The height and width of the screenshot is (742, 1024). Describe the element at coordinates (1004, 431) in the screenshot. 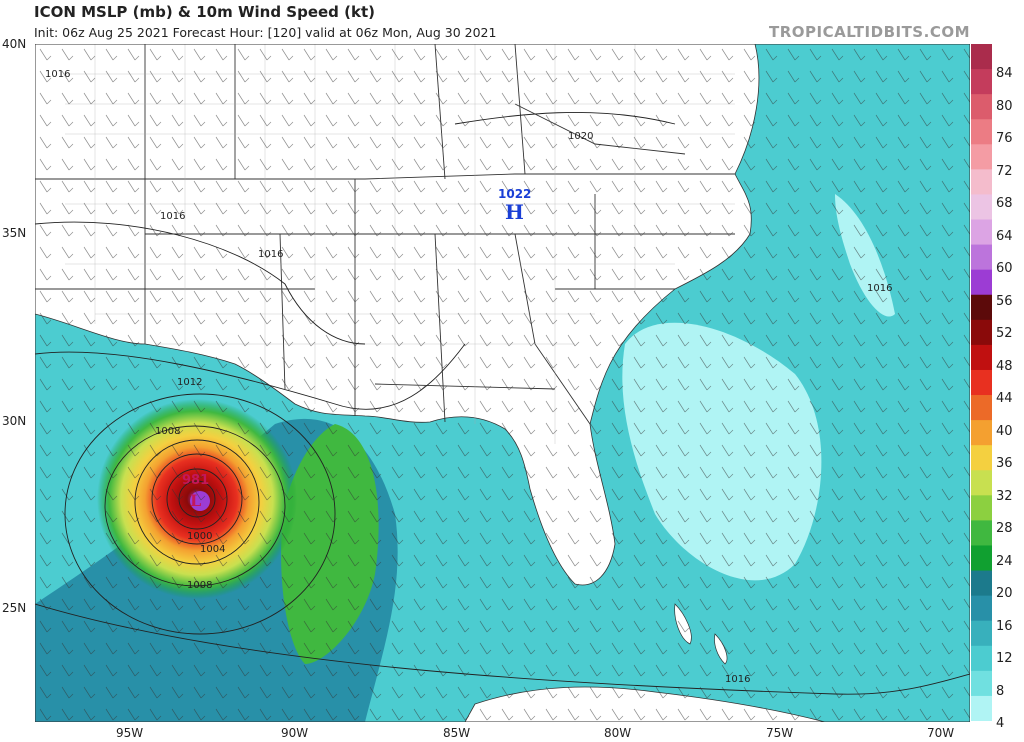

I see `colorbar-label: 40` at that location.